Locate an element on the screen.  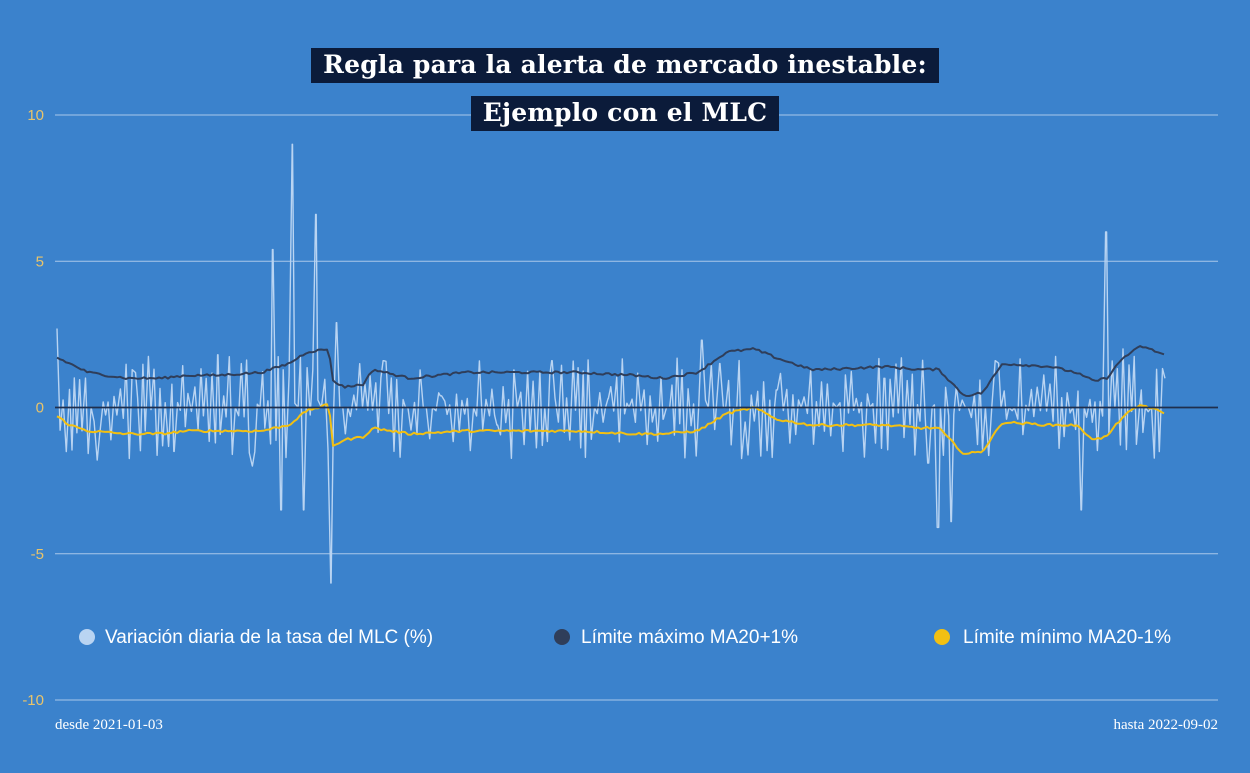
y-tick-label: -10 is located at coordinates (33, 700).